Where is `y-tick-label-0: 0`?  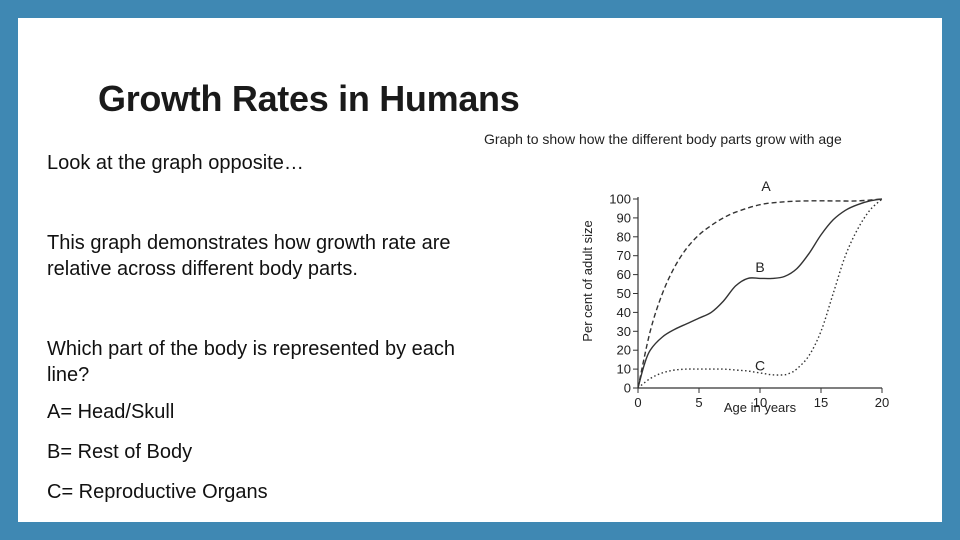 y-tick-label-0: 0 is located at coordinates (627, 388).